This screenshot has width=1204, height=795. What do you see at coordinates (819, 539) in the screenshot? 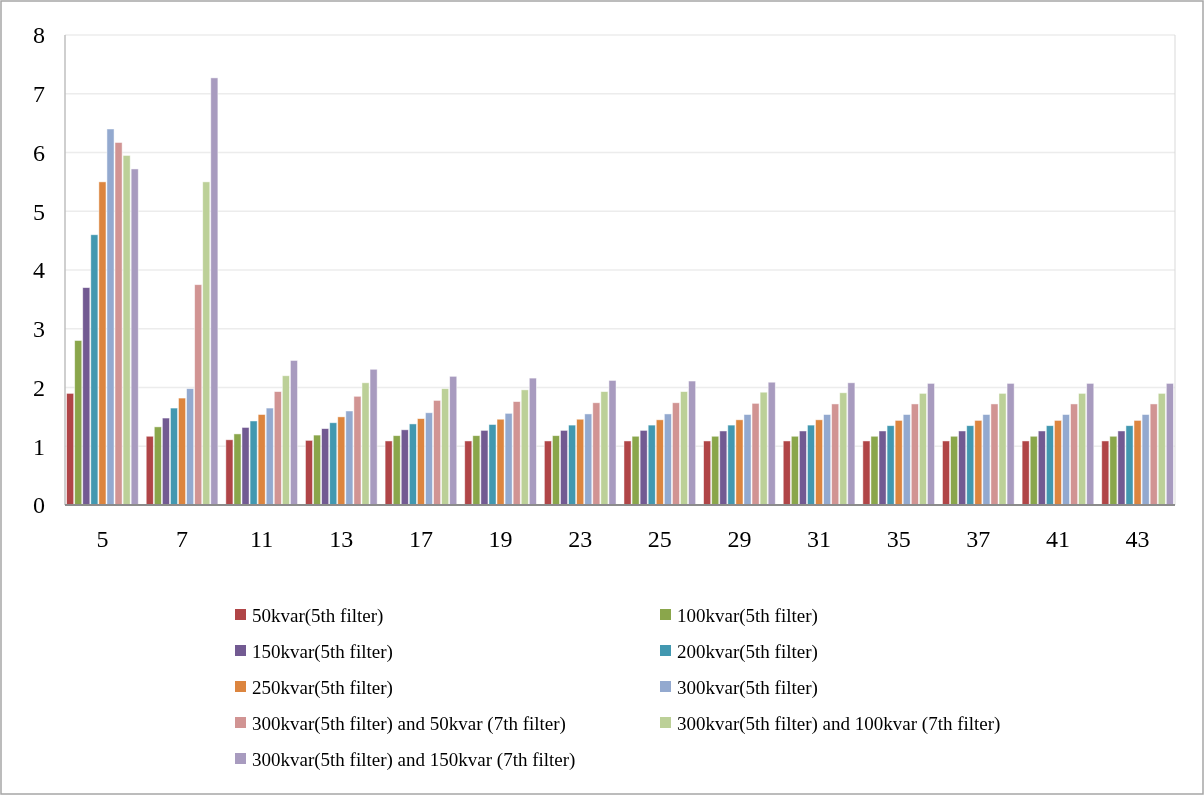
I see `x-tick-label: 31` at bounding box center [819, 539].